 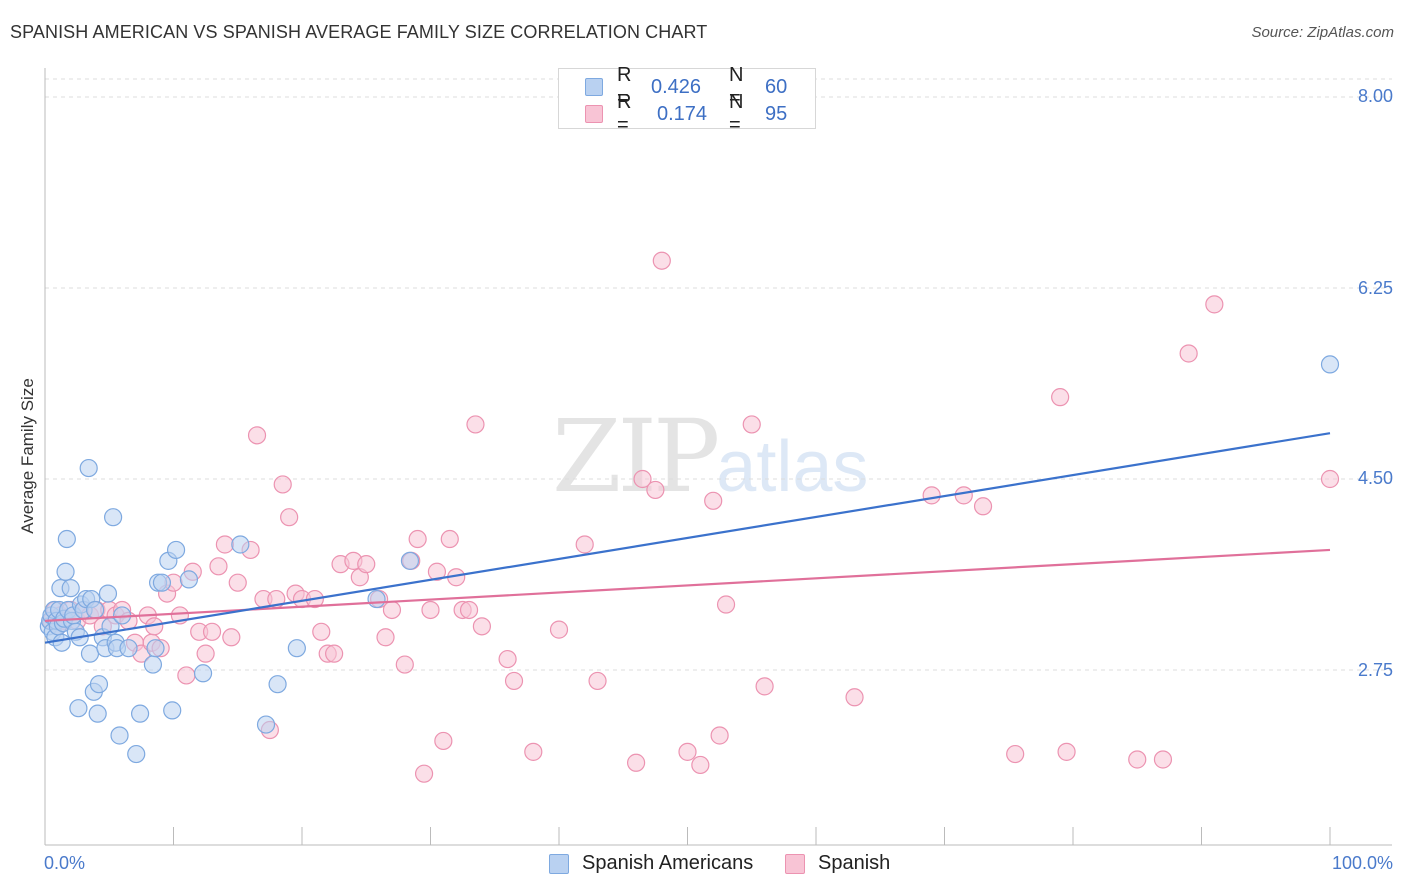 I want to click on series-label: Spanish, so click(x=854, y=863).